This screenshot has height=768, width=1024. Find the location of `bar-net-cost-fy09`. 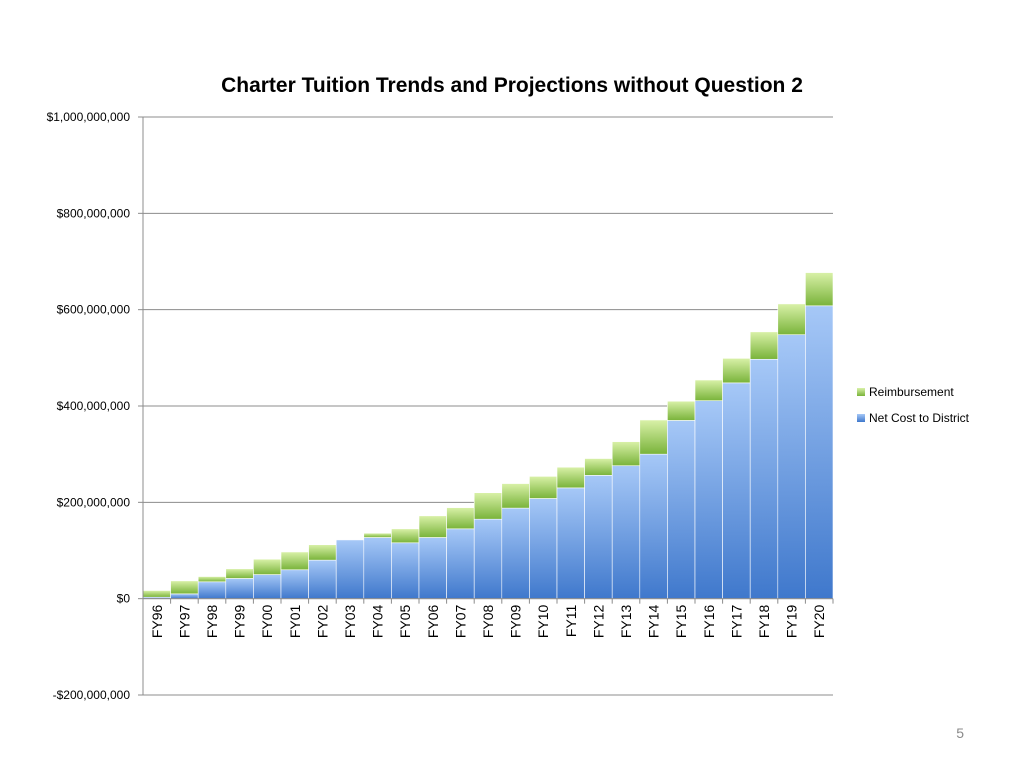

bar-net-cost-fy09 is located at coordinates (515, 553).